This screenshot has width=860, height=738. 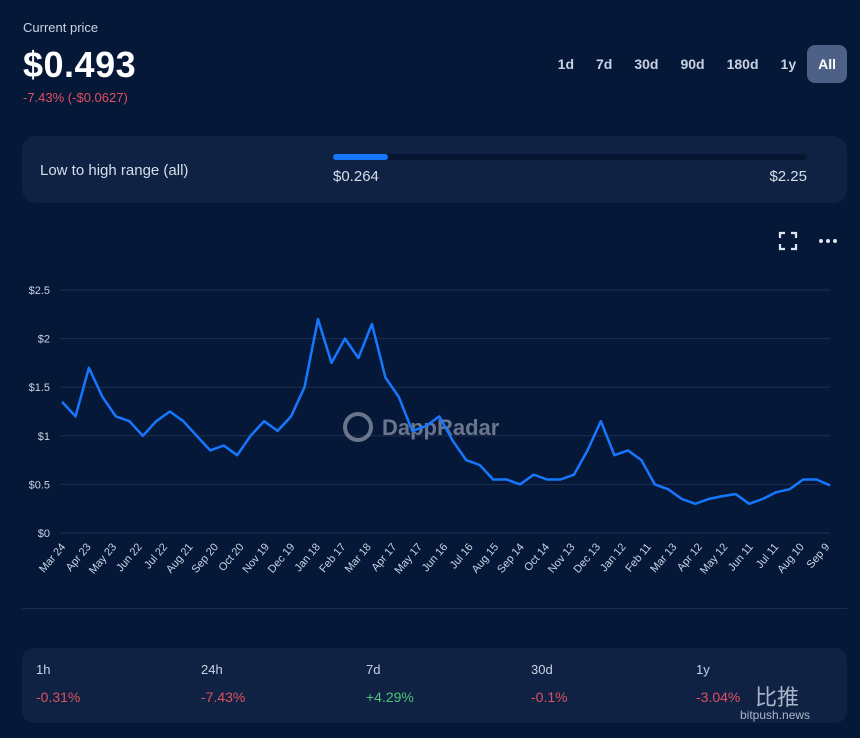 What do you see at coordinates (390, 697) in the screenshot?
I see `stat-value: +4.29%` at bounding box center [390, 697].